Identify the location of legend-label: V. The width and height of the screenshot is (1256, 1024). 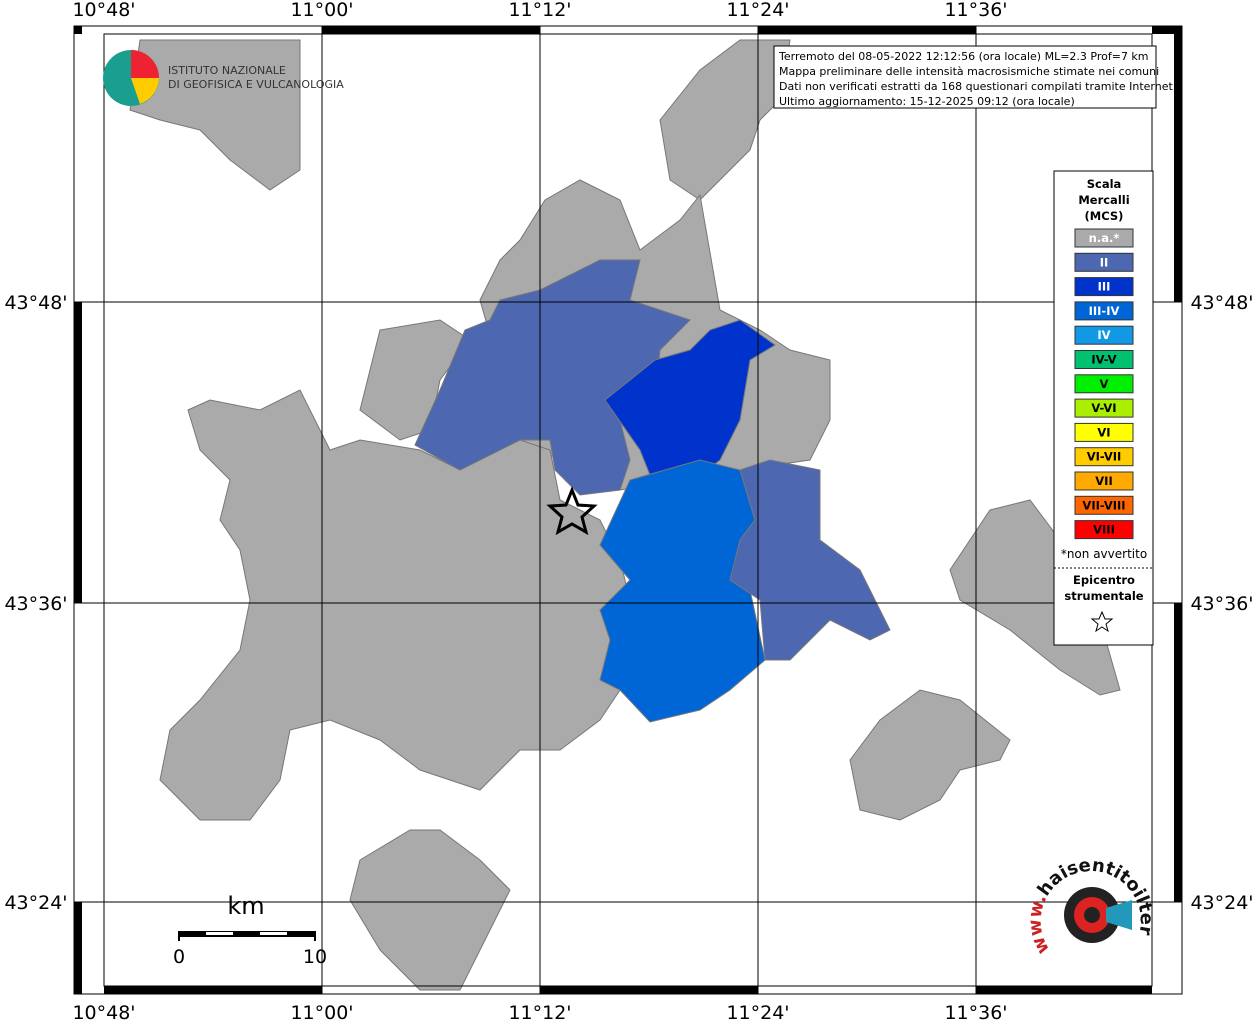
(1104, 384).